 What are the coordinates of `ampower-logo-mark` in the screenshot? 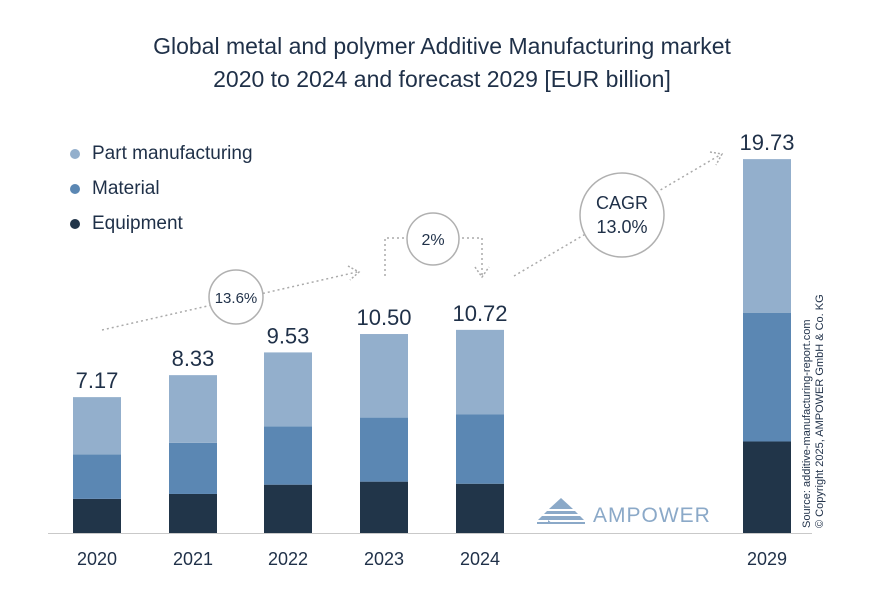 It's located at (561, 511).